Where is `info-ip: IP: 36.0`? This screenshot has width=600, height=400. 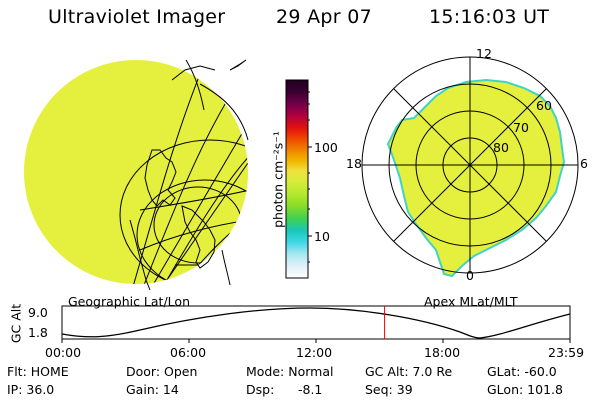
info-ip: IP: 36.0 is located at coordinates (31, 389).